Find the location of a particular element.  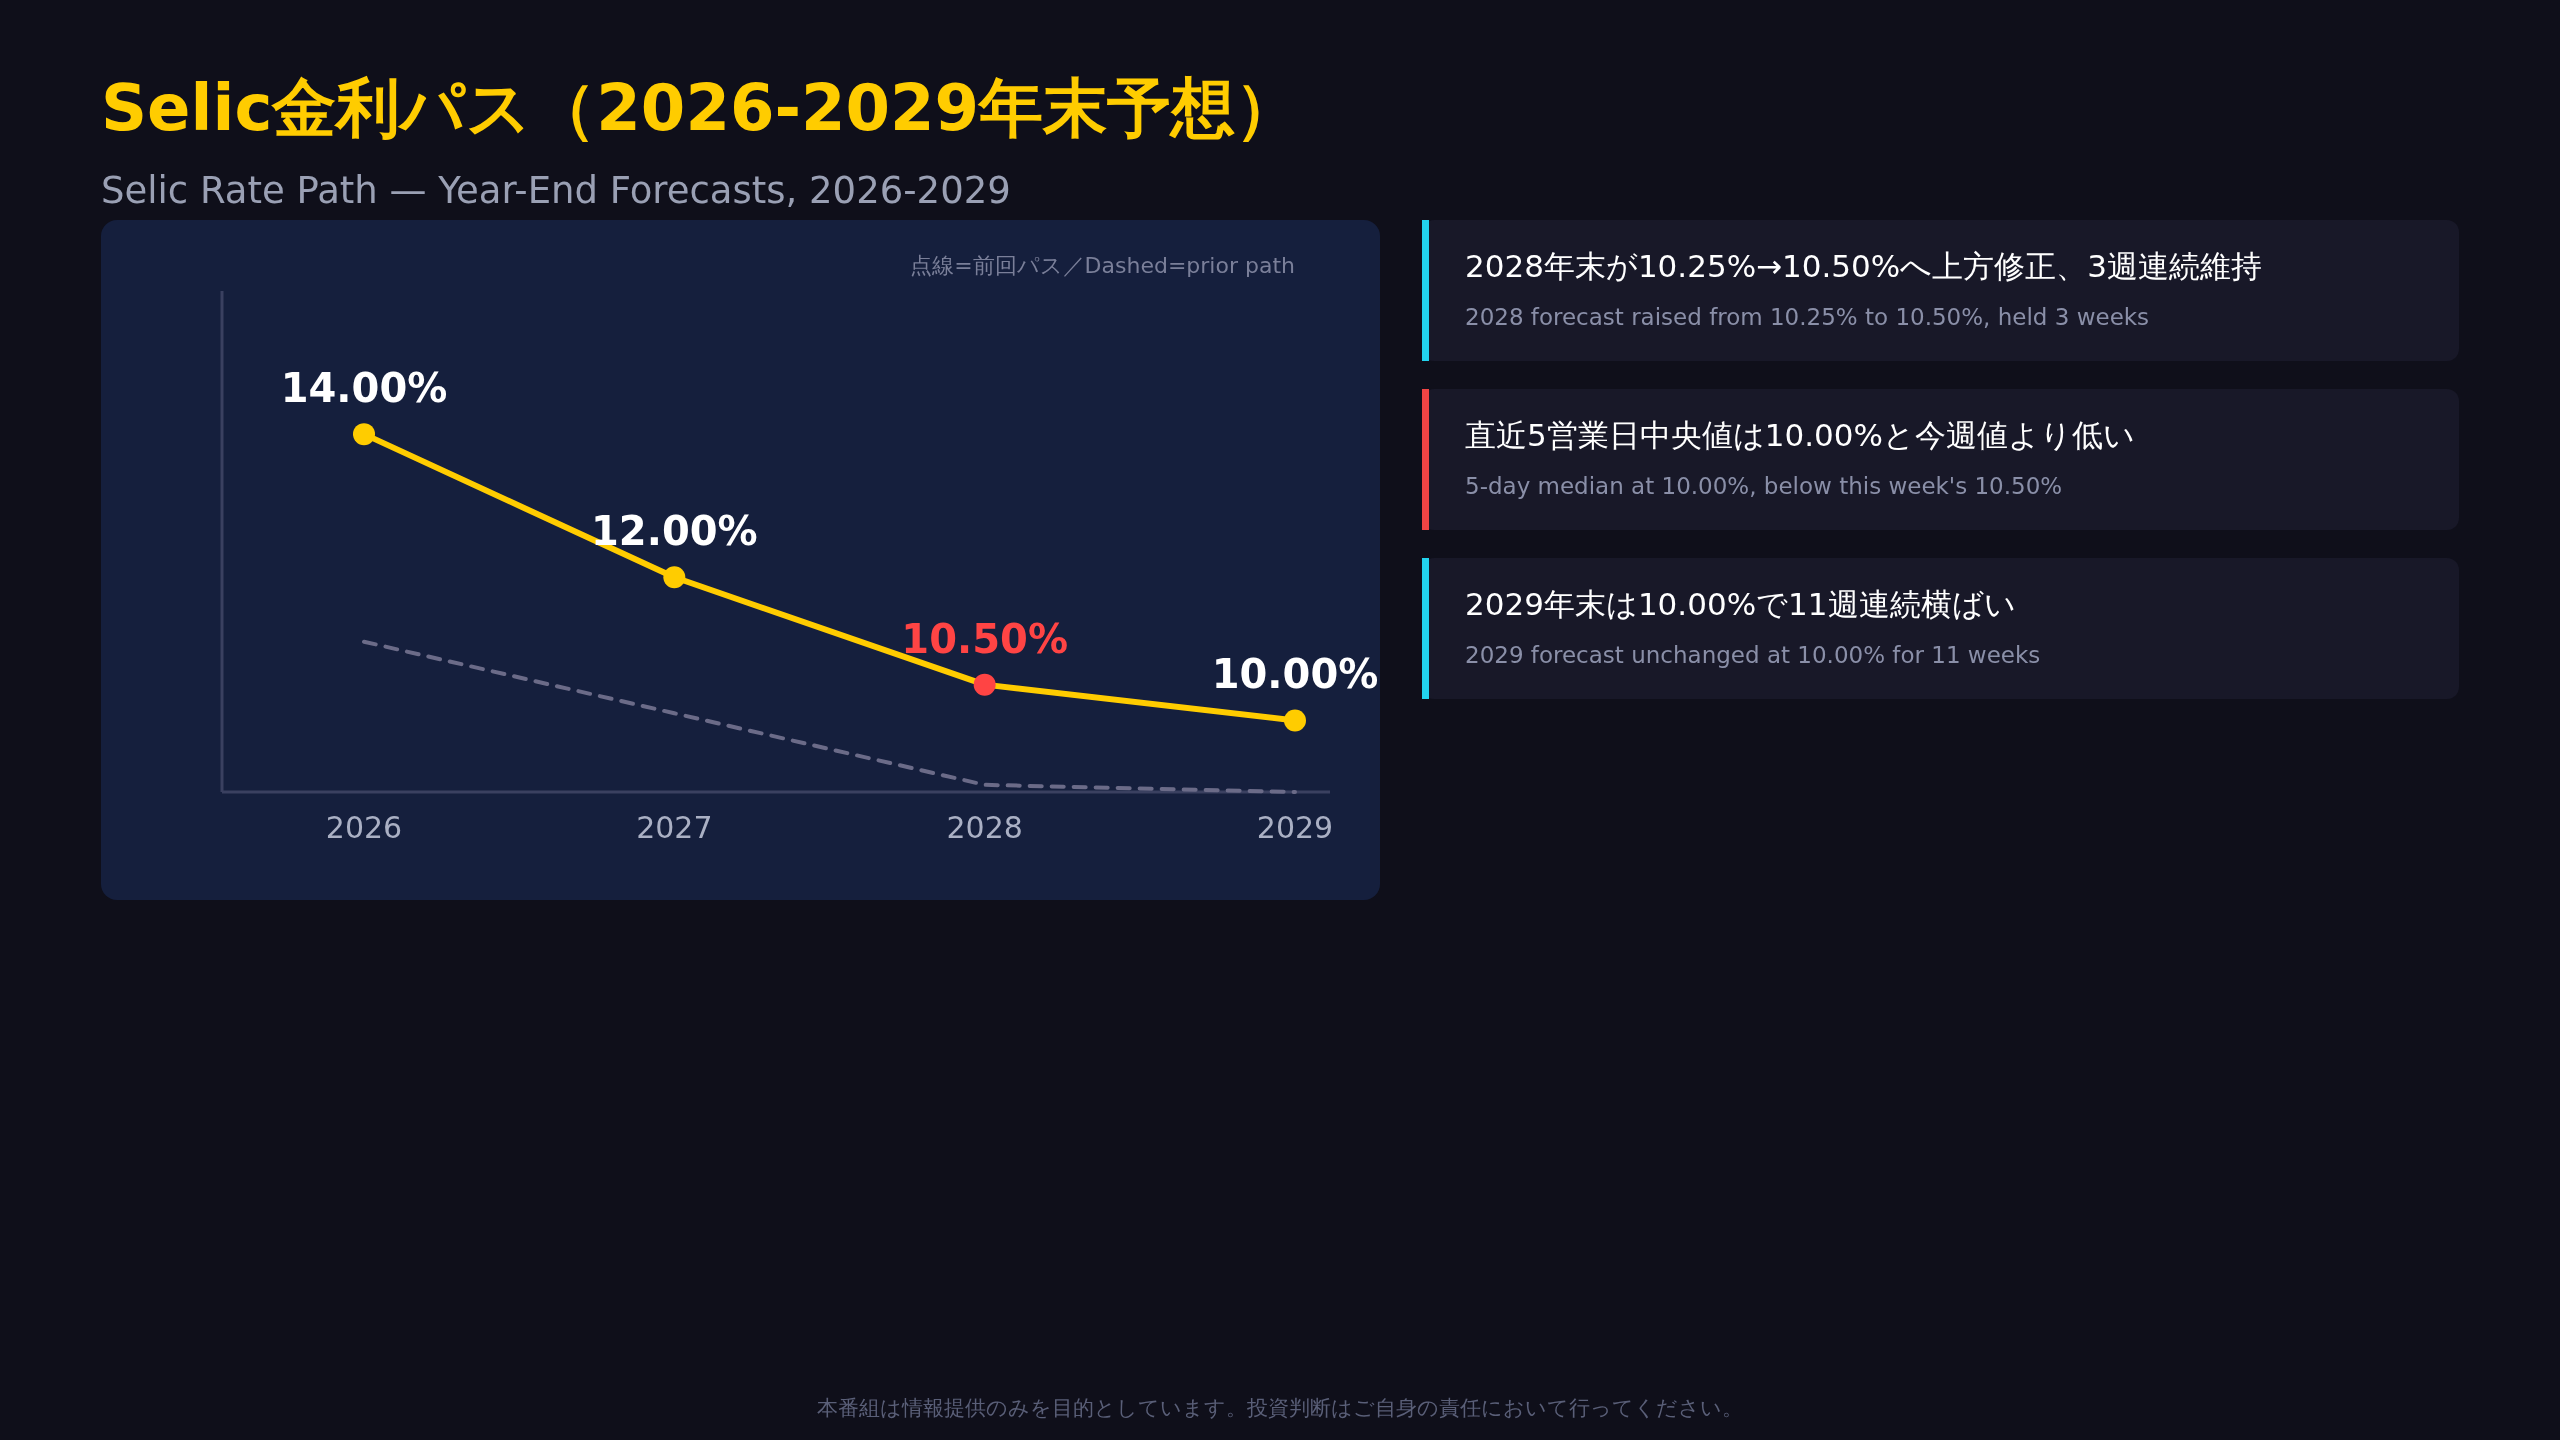

data-label: 14.00% is located at coordinates (364, 388).